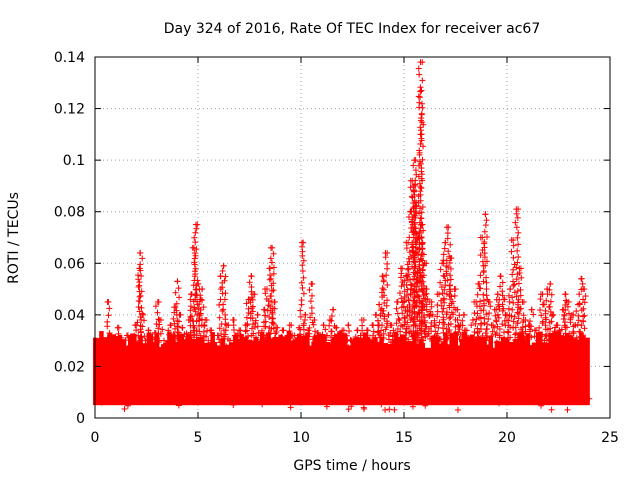 This screenshot has width=640, height=480. What do you see at coordinates (69, 367) in the screenshot?
I see `y-tick-label: 0.02` at bounding box center [69, 367].